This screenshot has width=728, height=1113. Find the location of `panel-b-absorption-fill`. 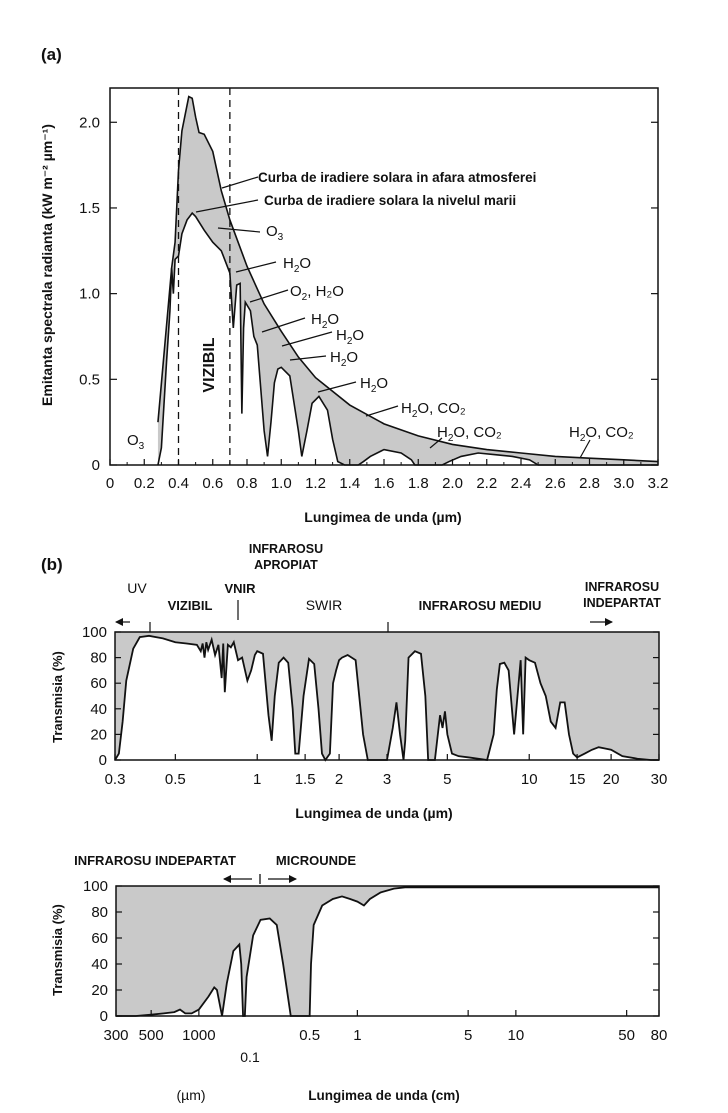

panel-b-absorption-fill is located at coordinates (386, 697).